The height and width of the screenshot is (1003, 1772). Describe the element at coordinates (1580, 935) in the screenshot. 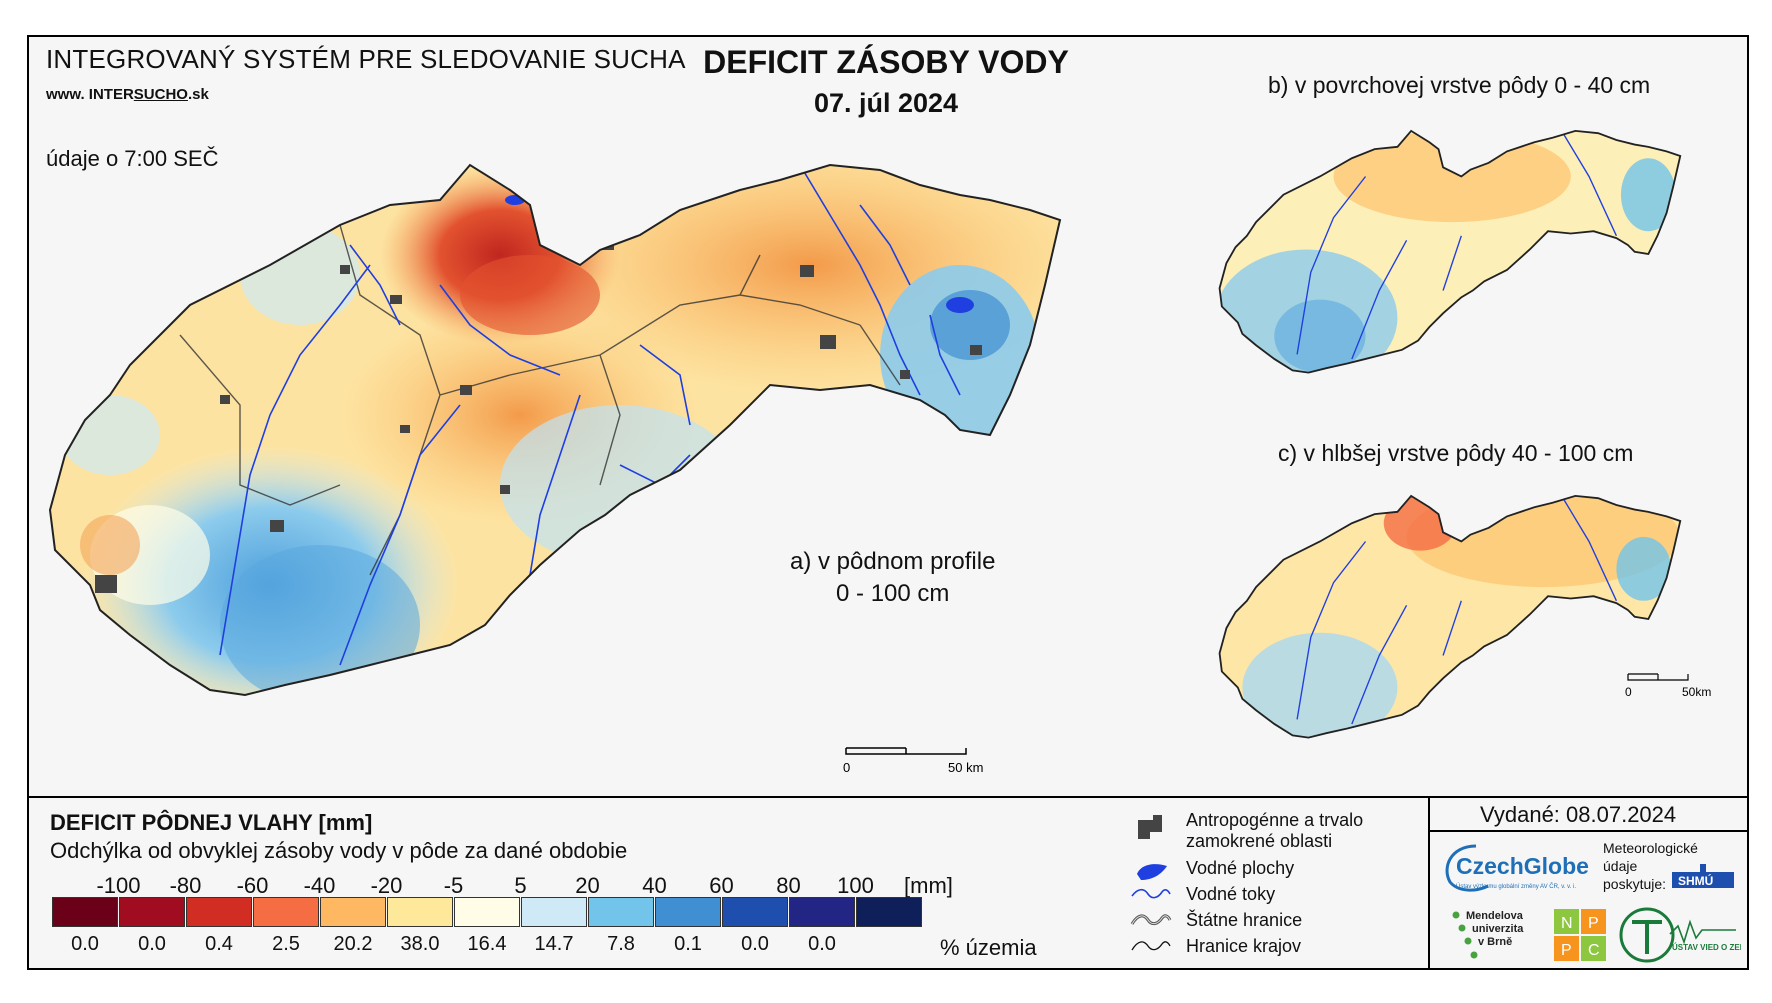

I see `nppc-logo: N P P C` at that location.